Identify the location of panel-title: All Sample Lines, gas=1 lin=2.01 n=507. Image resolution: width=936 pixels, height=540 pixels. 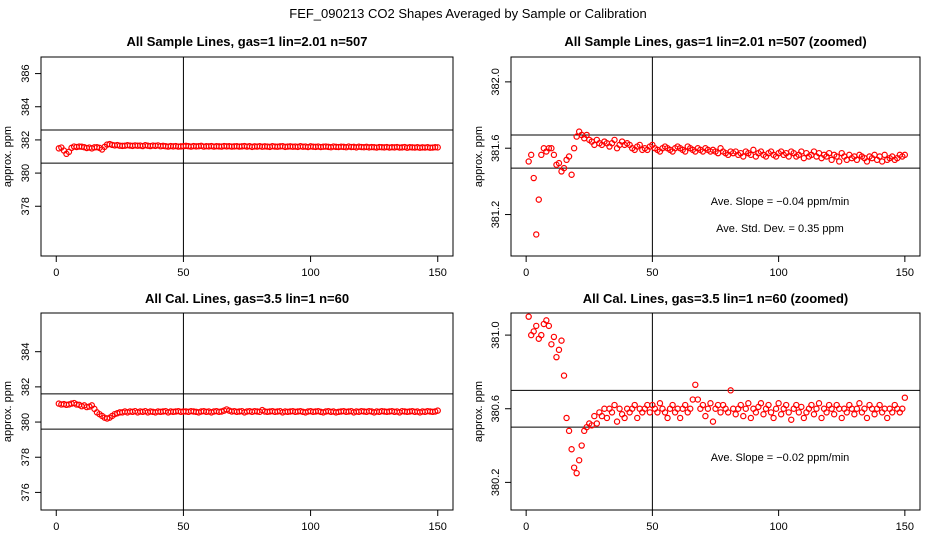
(247, 41).